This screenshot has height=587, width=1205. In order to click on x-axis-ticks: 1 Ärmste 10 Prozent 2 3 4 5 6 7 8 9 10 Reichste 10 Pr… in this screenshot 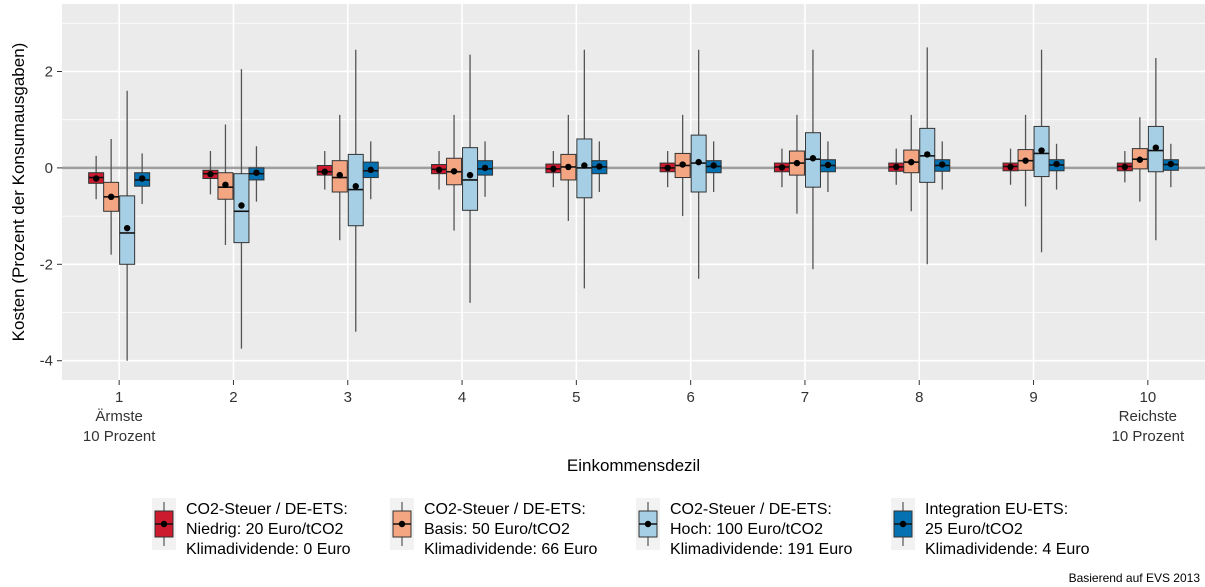, I will do `click(634, 412)`.